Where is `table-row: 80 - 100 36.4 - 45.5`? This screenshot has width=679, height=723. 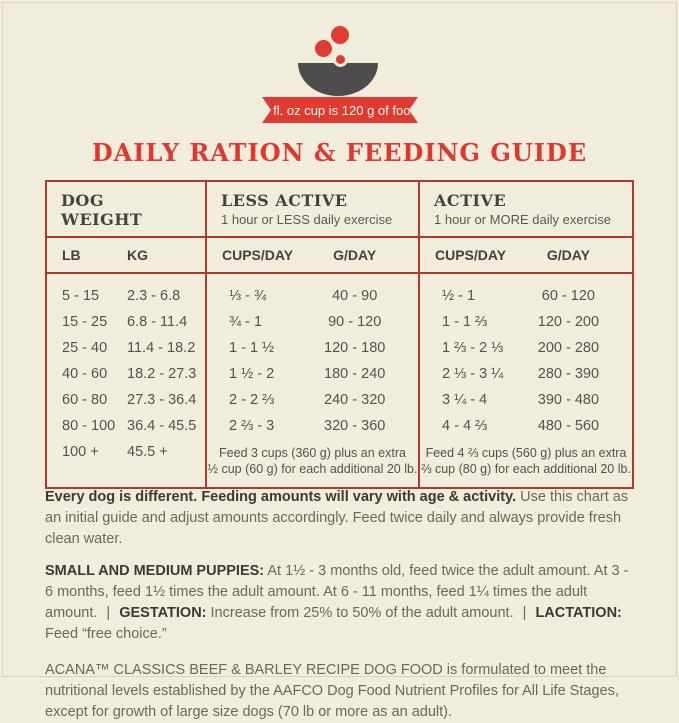
table-row: 80 - 100 36.4 - 45.5 is located at coordinates (129, 426).